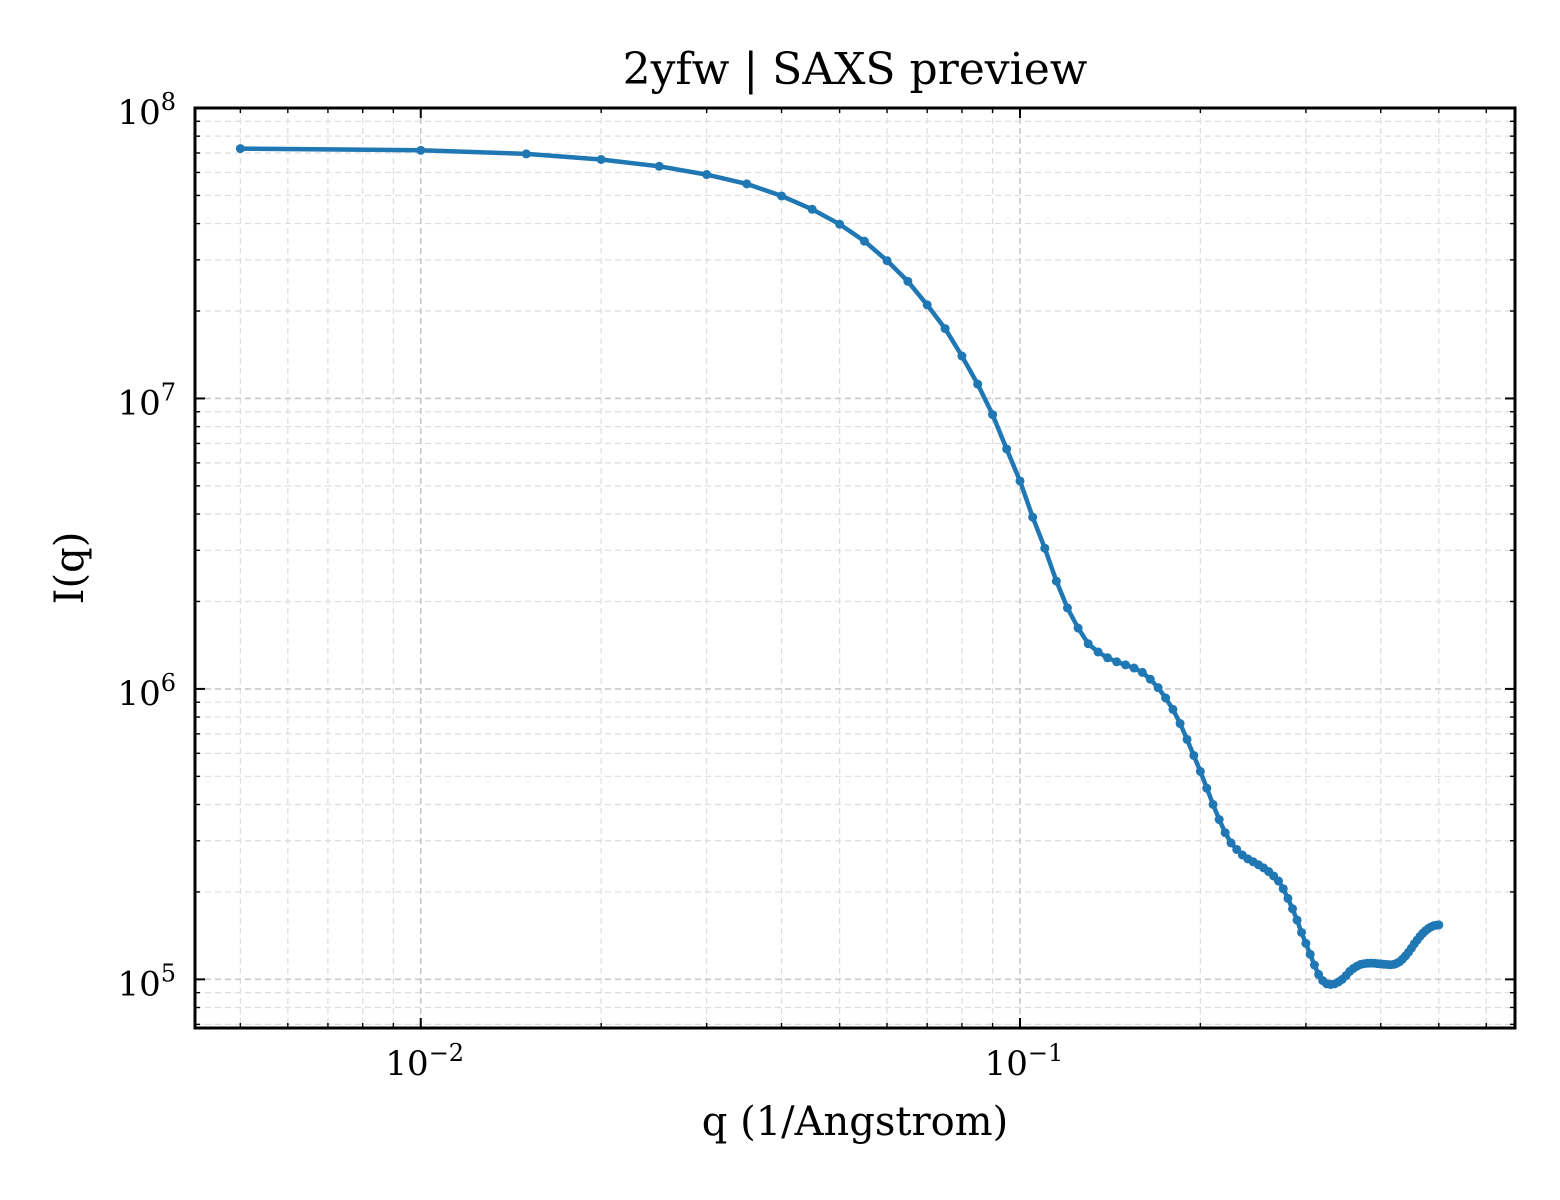  What do you see at coordinates (146, 110) in the screenshot?
I see `y-tick-label: 10⁸` at bounding box center [146, 110].